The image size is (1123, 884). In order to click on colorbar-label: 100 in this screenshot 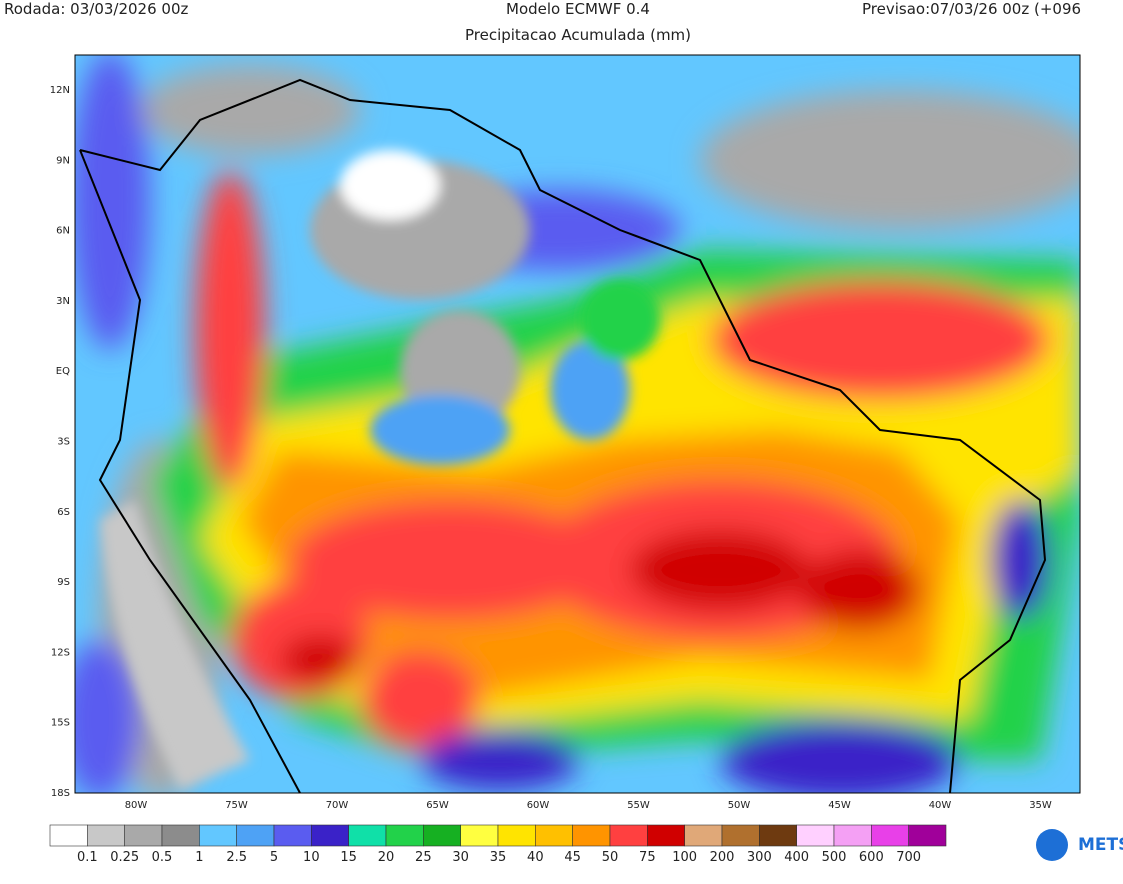, I will do `click(684, 857)`.